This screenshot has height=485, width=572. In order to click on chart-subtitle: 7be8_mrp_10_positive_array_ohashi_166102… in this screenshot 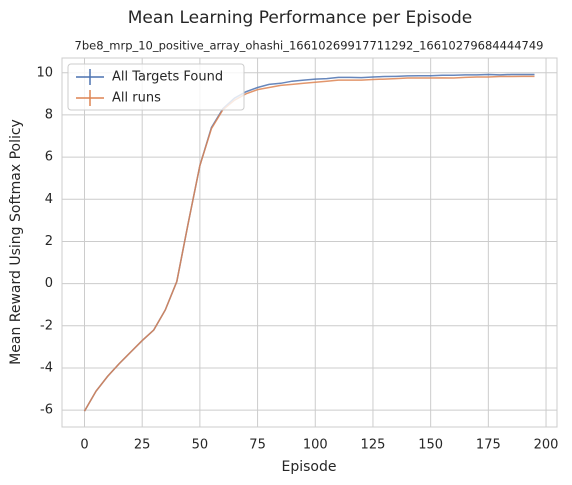, I will do `click(309, 46)`.